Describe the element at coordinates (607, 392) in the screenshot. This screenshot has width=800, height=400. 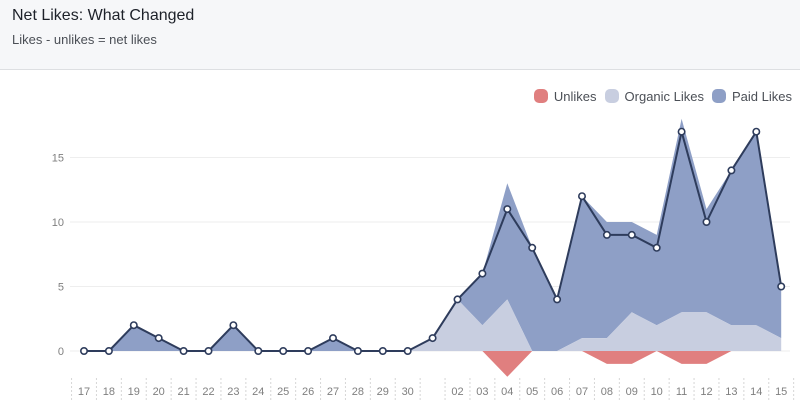
I see `x-tick-label: 08` at that location.